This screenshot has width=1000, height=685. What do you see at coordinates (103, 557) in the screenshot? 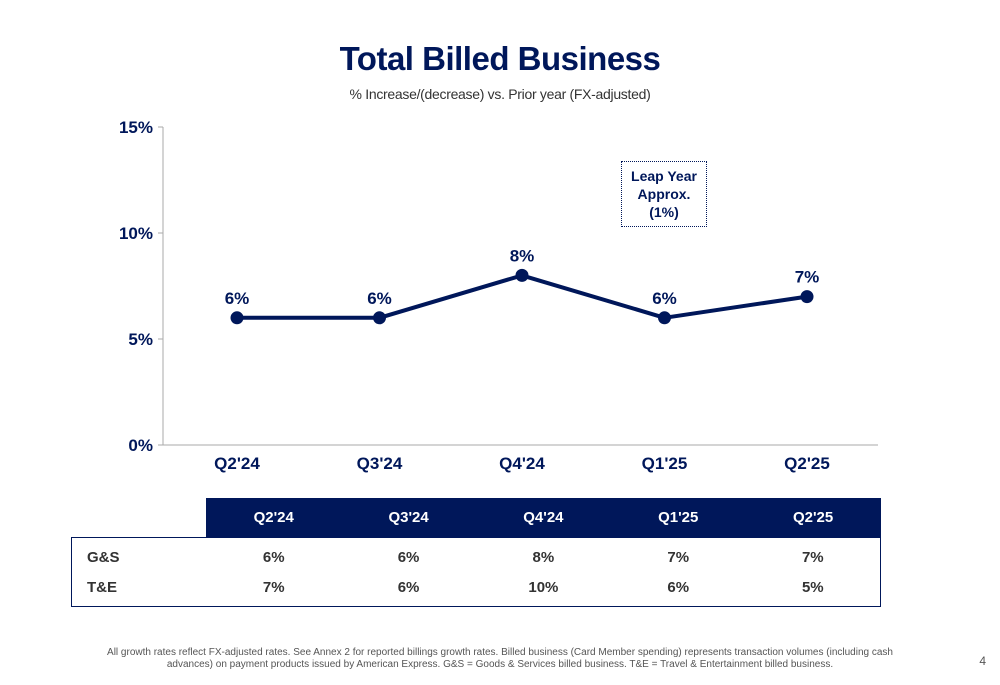
I see `row-label: G&S` at bounding box center [103, 557].